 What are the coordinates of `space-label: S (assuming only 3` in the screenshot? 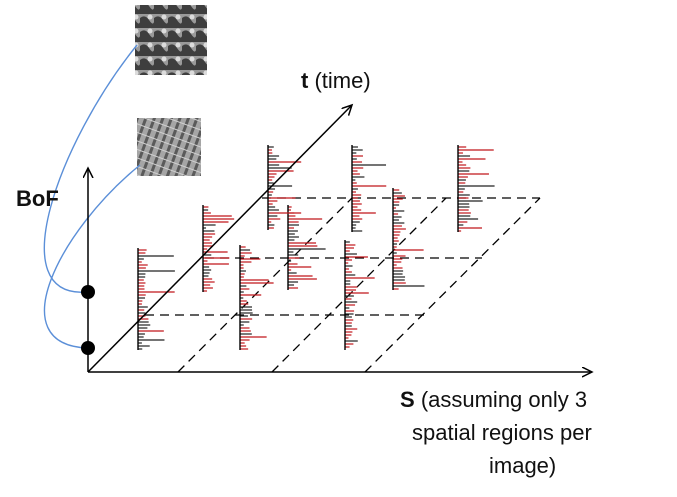 It's located at (493, 399).